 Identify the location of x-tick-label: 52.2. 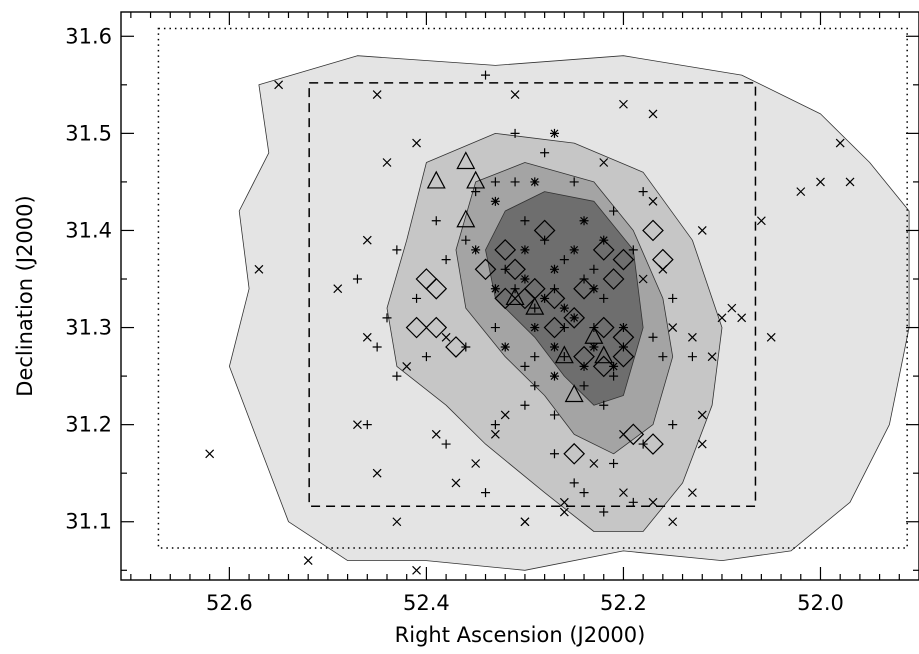
(623, 603).